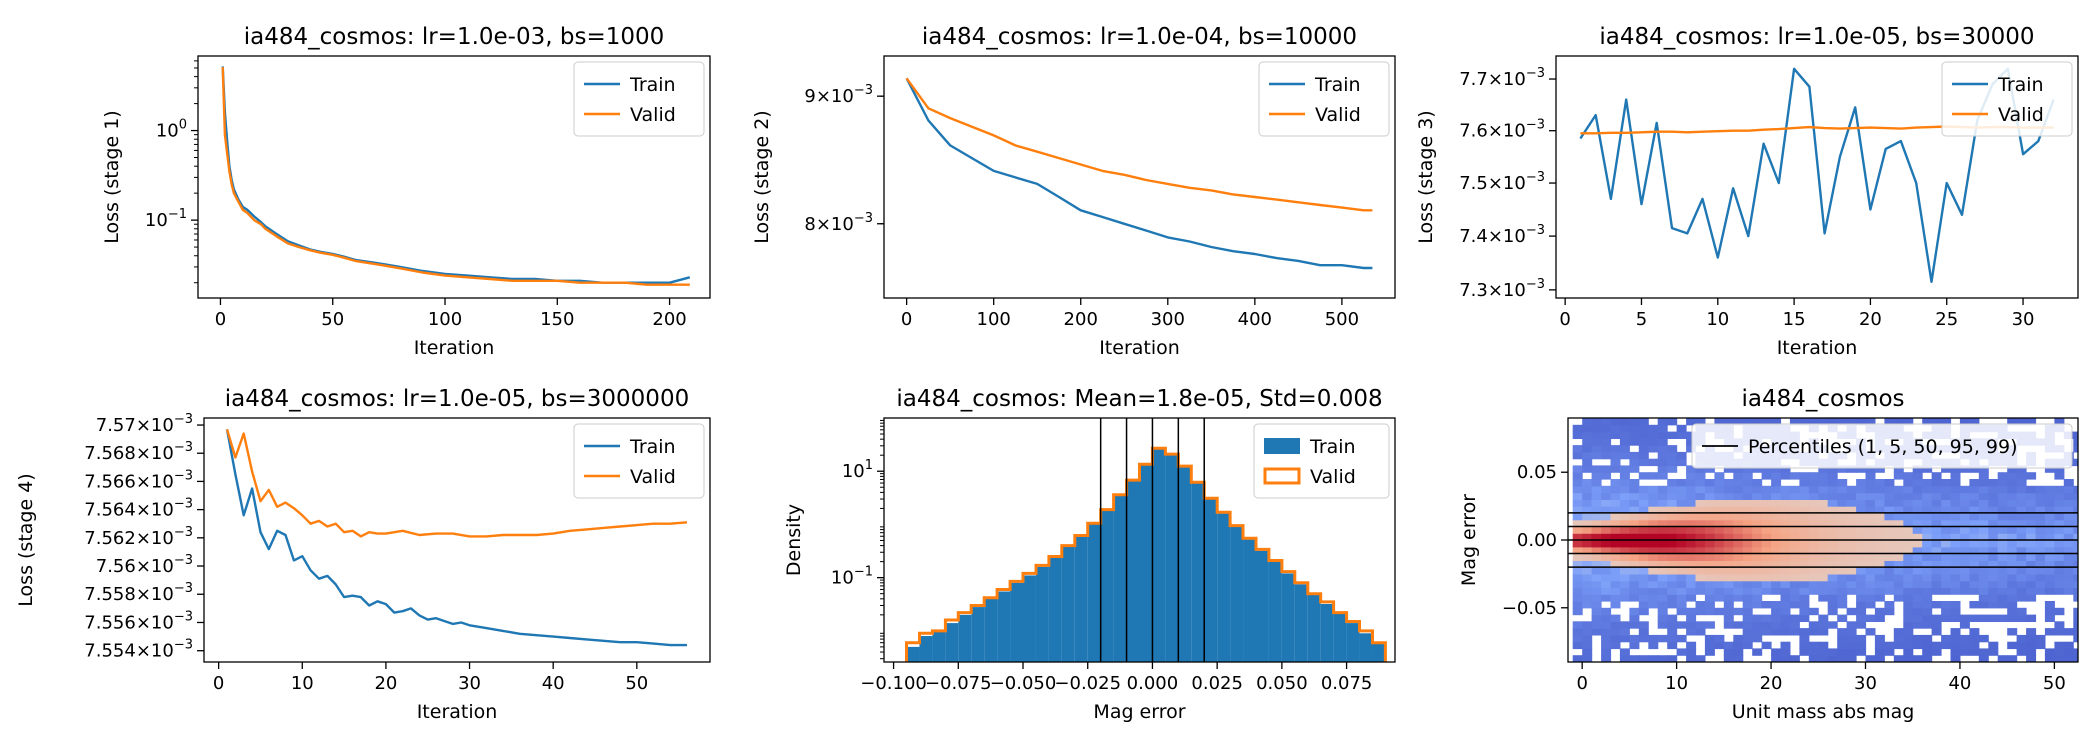 The image size is (2100, 750). Describe the element at coordinates (652, 447) in the screenshot. I see `legend-label: Train` at that location.